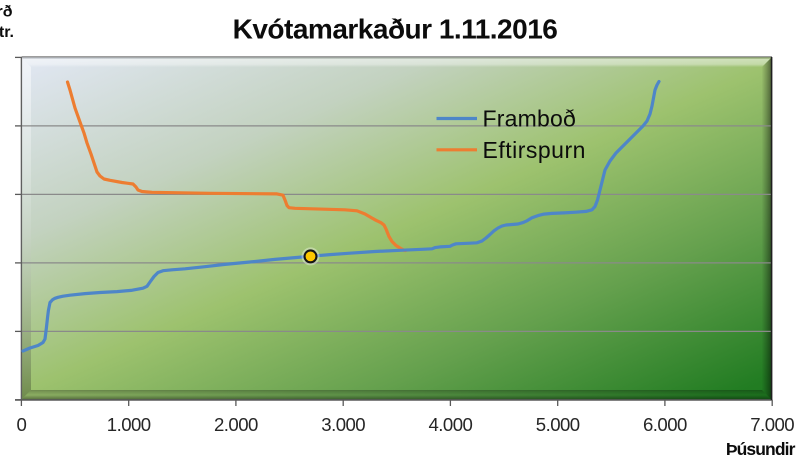 This screenshot has width=800, height=460. I want to click on svg-text: 3.000, so click(343, 424).